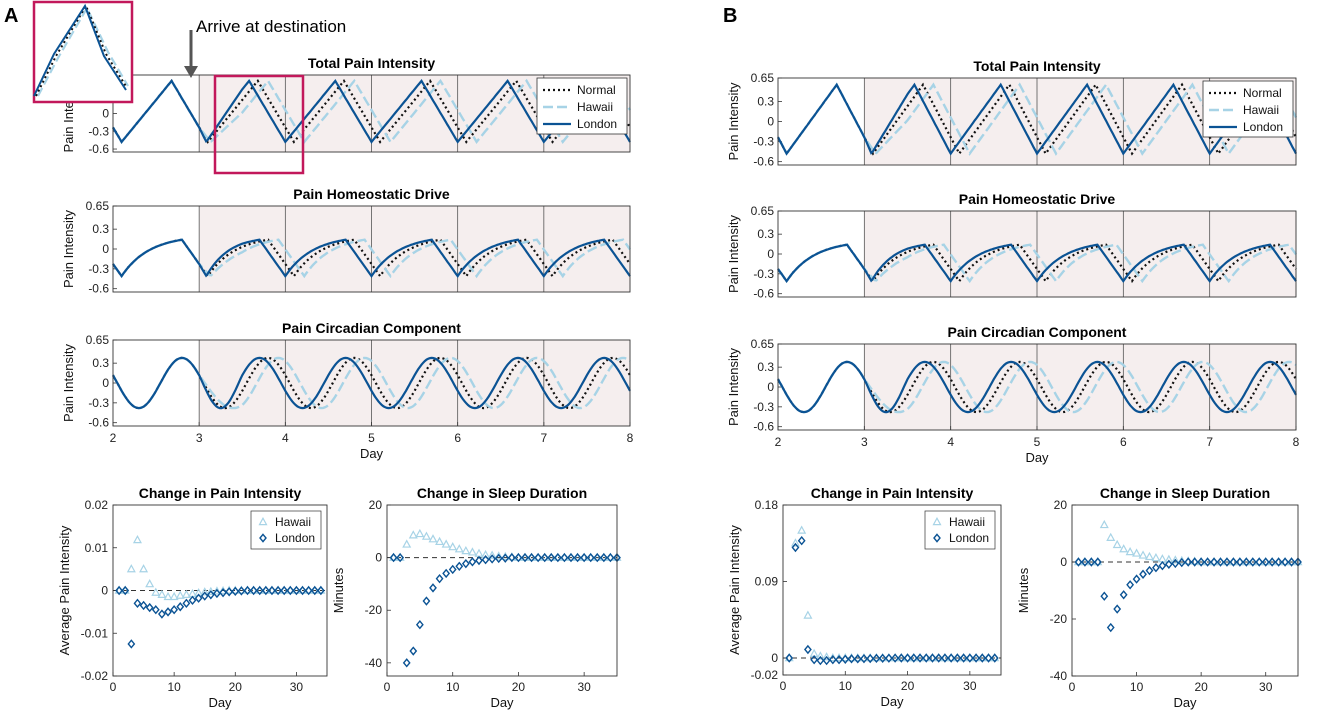 This screenshot has width=1325, height=716. Describe the element at coordinates (778, 442) in the screenshot. I see `x-tick-label: 2` at that location.